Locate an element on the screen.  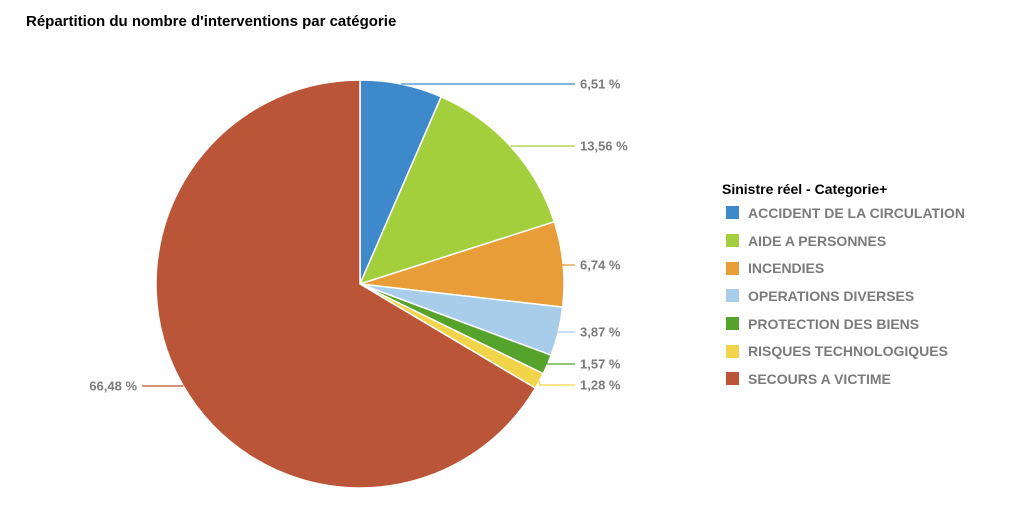
slice-percent-label: 3,87 % is located at coordinates (600, 332).